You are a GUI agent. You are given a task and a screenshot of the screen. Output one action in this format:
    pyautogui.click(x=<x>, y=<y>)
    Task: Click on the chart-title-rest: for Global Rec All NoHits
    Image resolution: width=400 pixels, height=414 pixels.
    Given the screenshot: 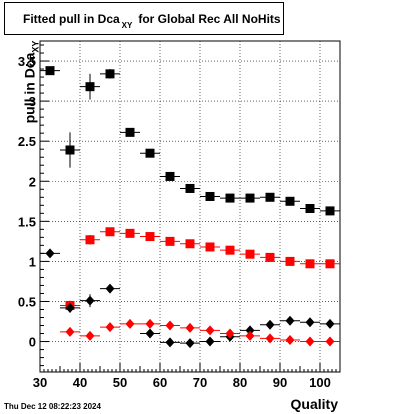 What is the action you would take?
    pyautogui.click(x=209, y=19)
    